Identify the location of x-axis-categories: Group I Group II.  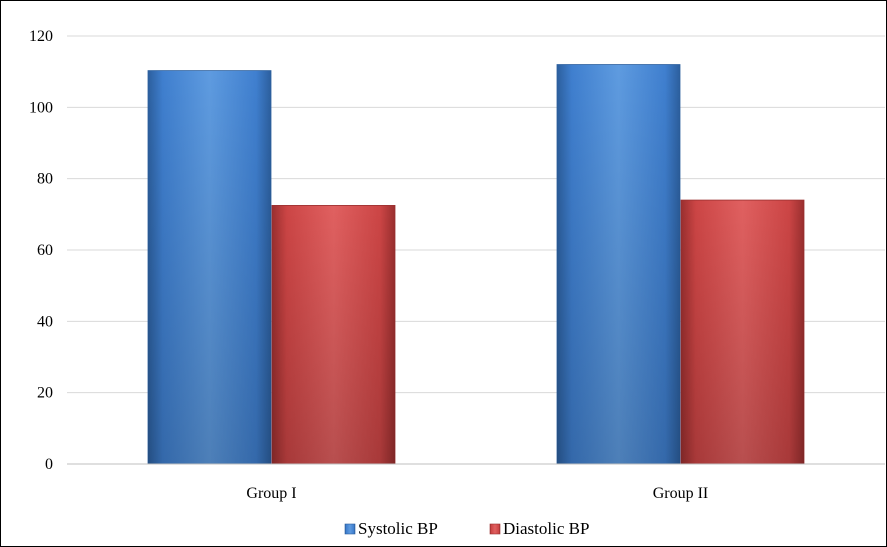
(477, 493).